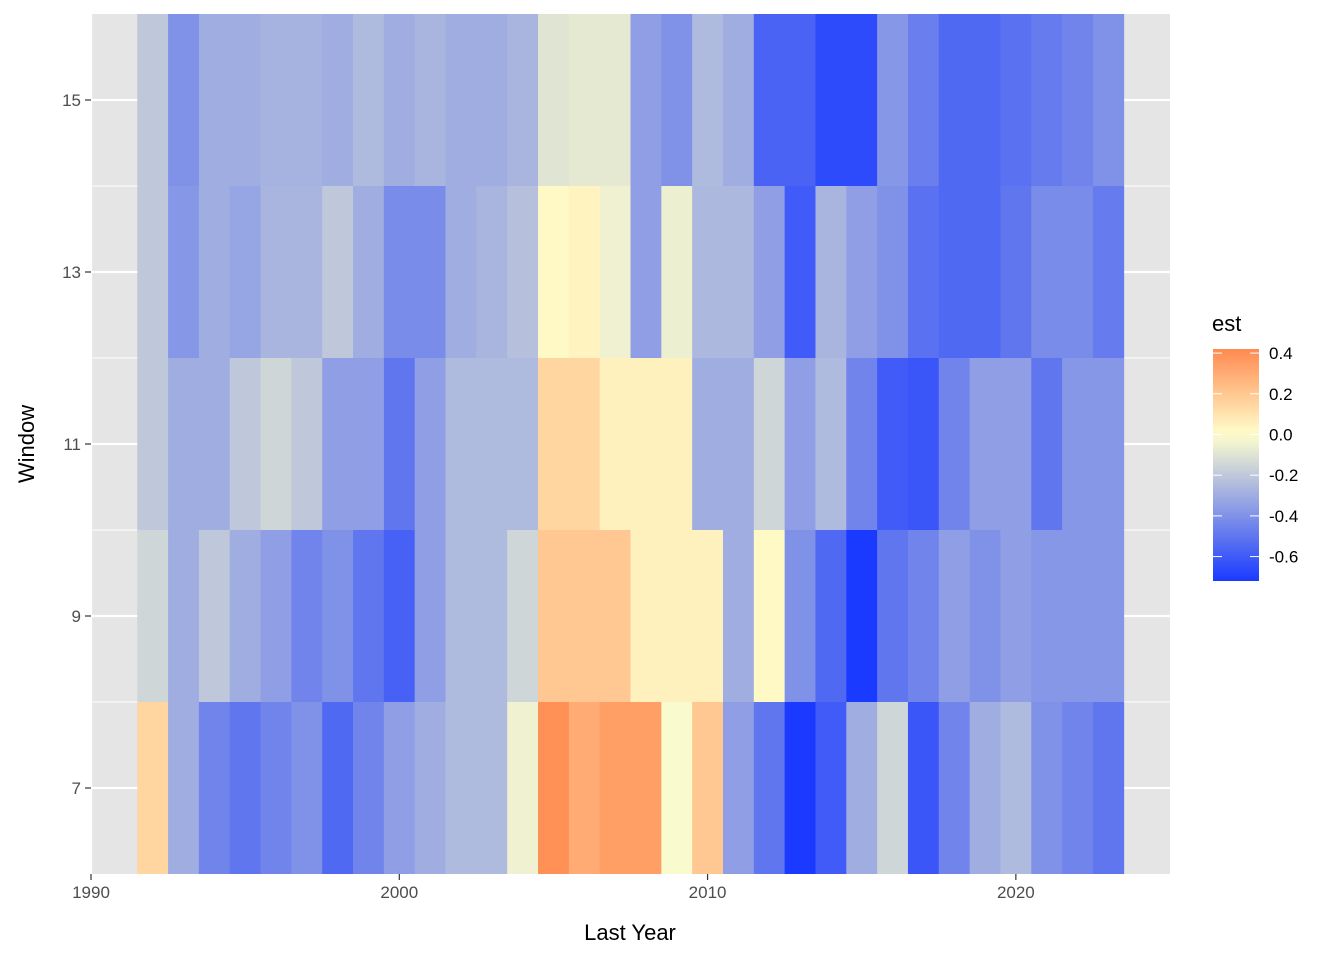 The image size is (1344, 960). I want to click on legend-label: -0.2, so click(1283, 475).